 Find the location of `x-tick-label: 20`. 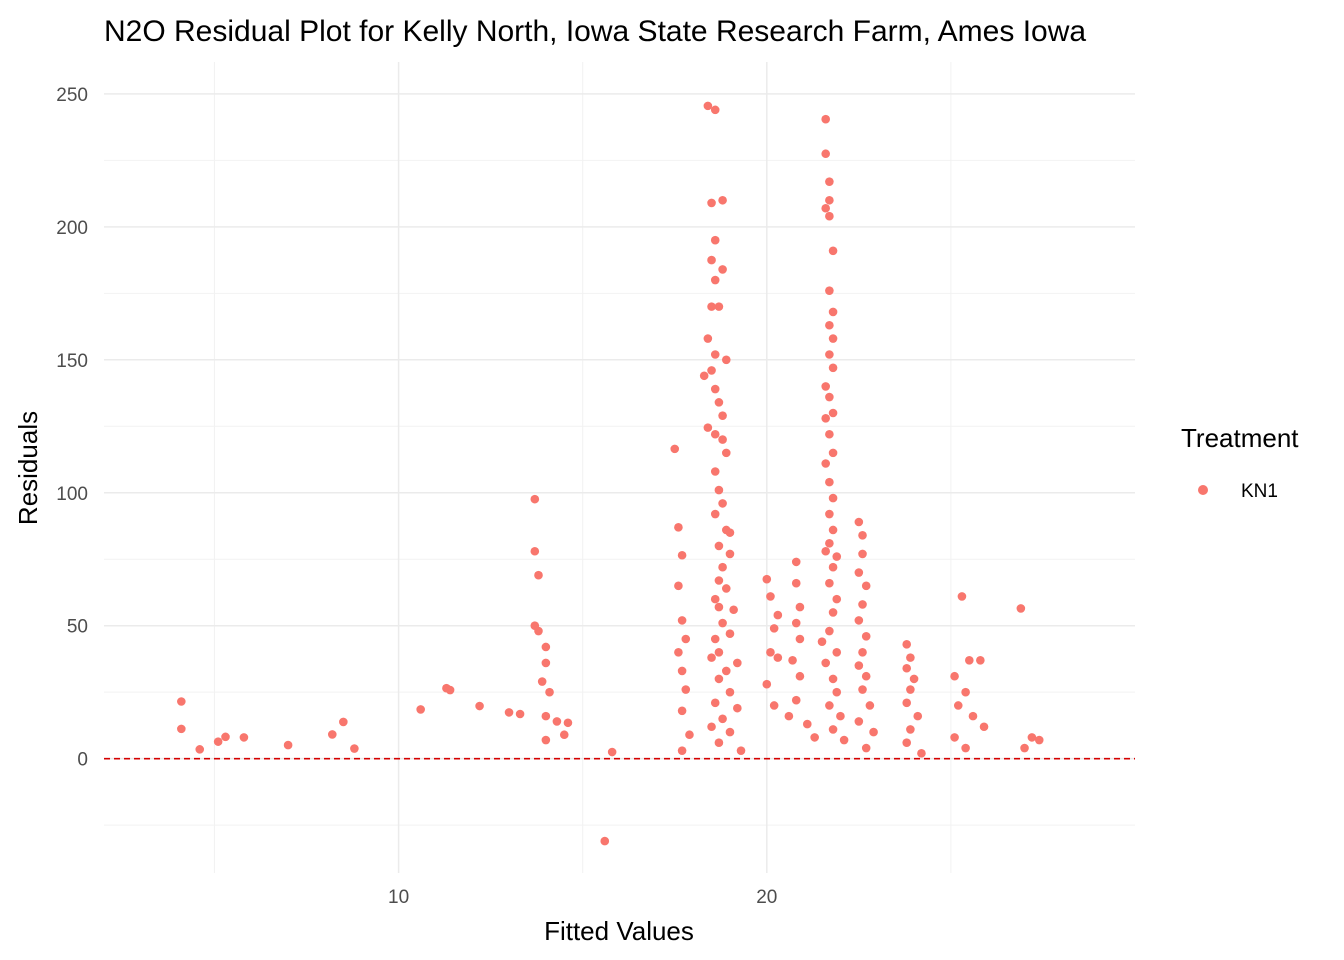

x-tick-label: 20 is located at coordinates (766, 897).